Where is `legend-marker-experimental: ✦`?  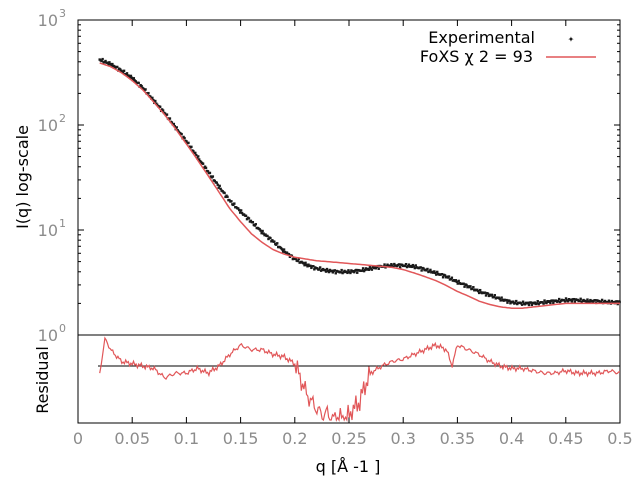 legend-marker-experimental: ✦ is located at coordinates (571, 39).